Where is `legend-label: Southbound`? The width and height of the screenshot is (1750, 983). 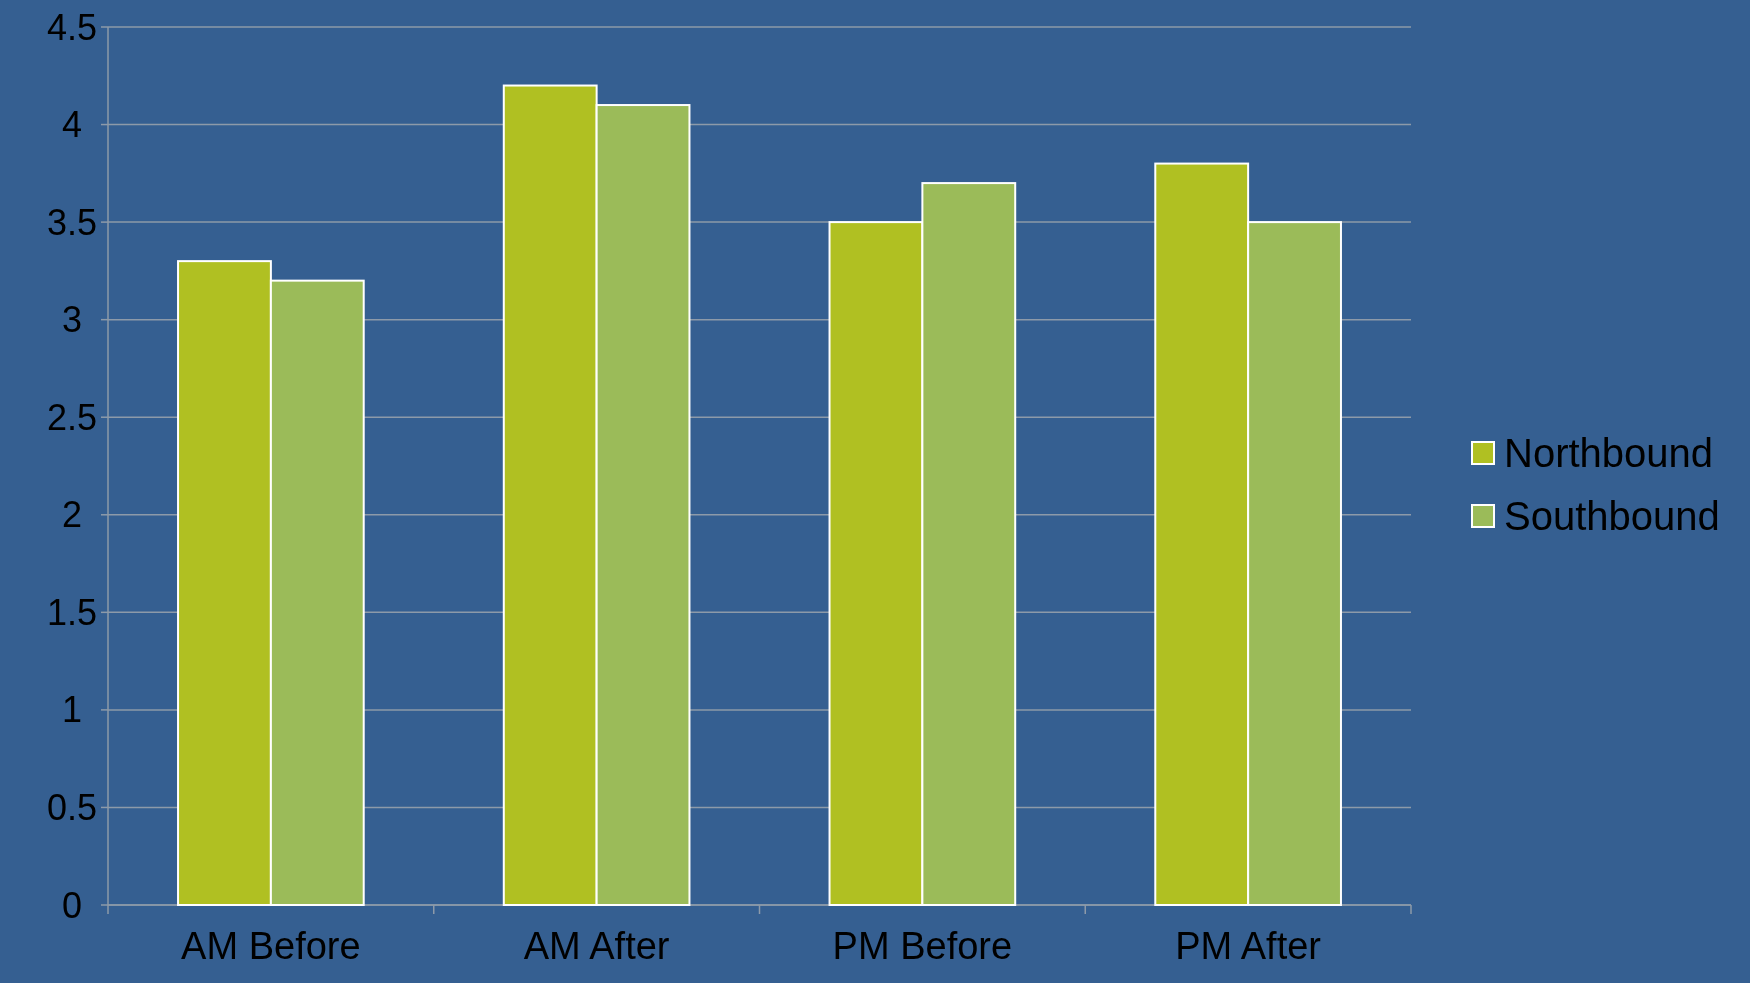 legend-label: Southbound is located at coordinates (1612, 516).